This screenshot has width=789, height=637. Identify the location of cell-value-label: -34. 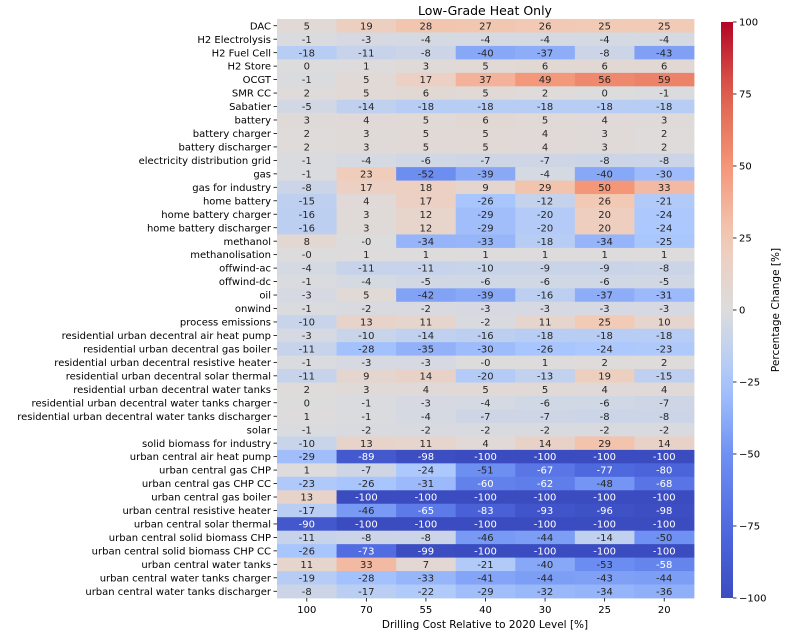
(604, 242).